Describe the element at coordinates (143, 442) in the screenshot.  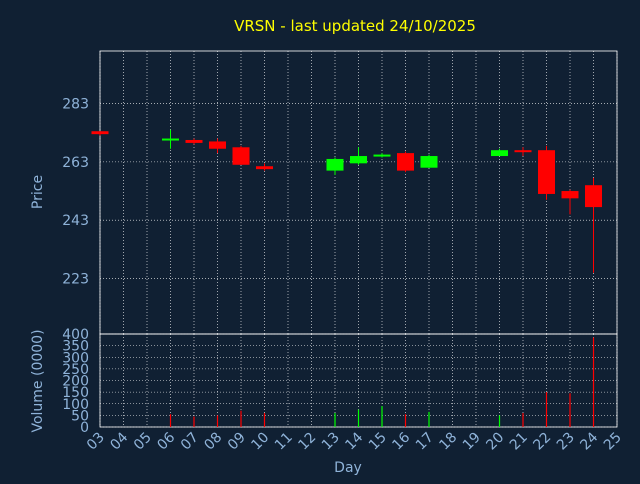
I see `x-tick-label: 05` at that location.